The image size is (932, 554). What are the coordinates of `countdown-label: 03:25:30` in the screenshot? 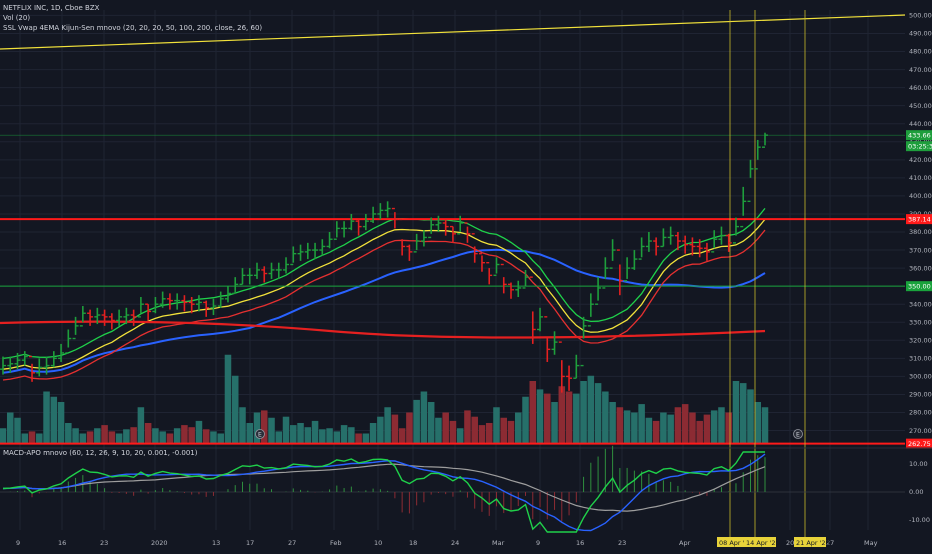 It's located at (920, 146).